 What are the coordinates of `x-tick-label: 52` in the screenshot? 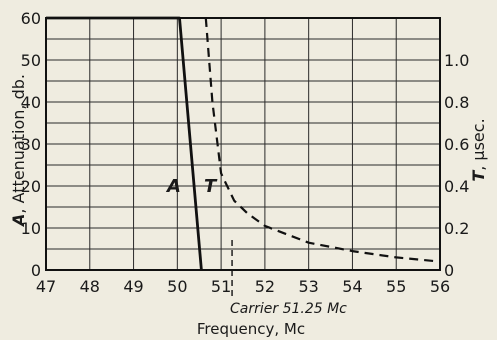 It's located at (265, 286).